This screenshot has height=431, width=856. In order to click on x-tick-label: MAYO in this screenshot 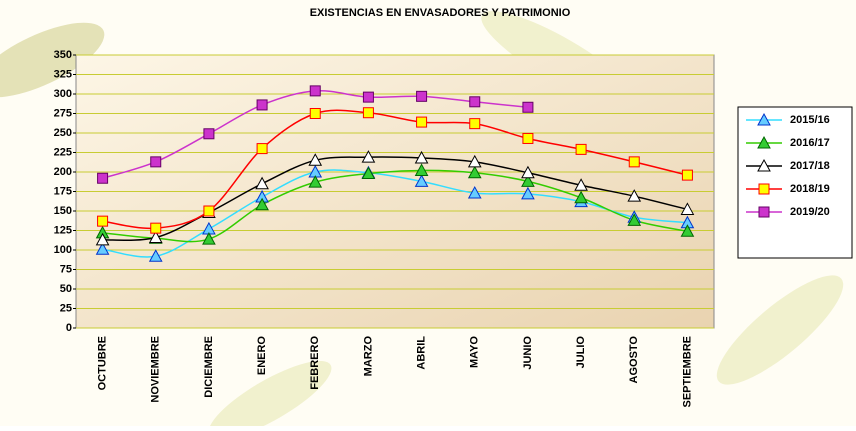, I will do `click(475, 352)`.